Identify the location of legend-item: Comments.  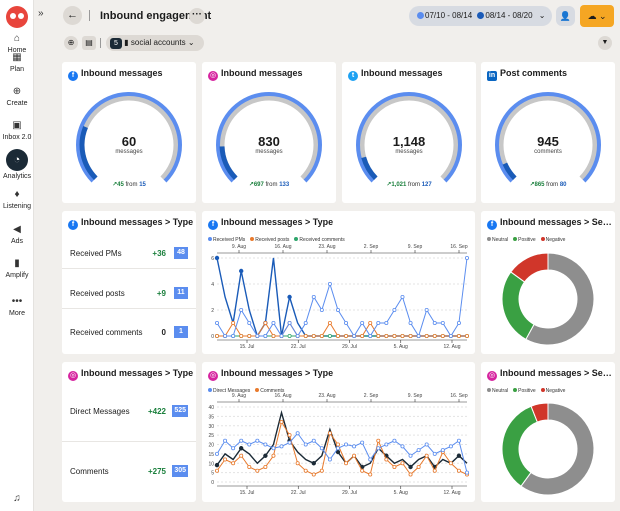
(269, 391).